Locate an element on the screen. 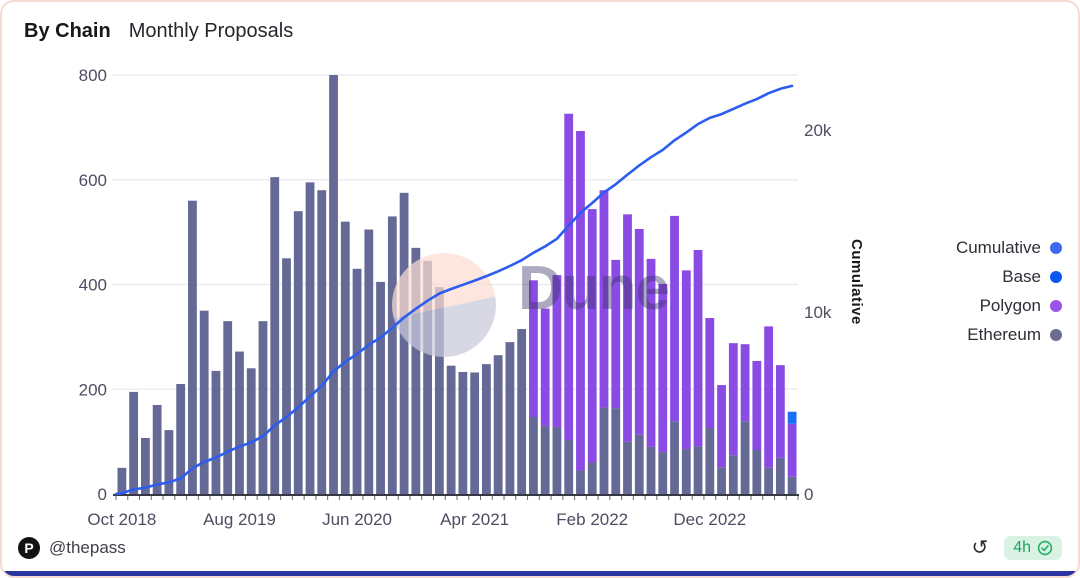 Image resolution: width=1080 pixels, height=578 pixels. svg-text: 200 is located at coordinates (93, 389).